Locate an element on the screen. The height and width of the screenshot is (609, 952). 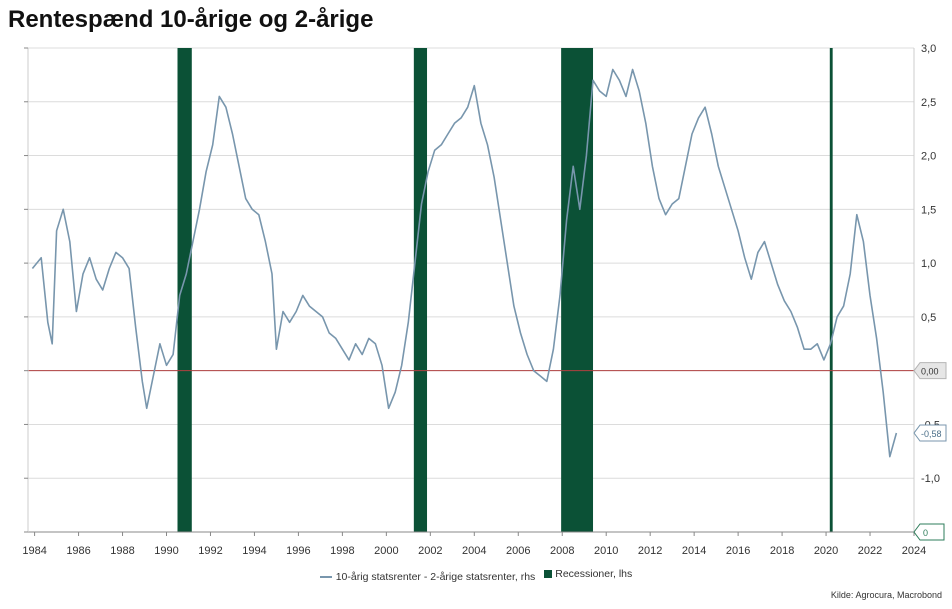
x-tick-label: 1992 is located at coordinates (210, 551).